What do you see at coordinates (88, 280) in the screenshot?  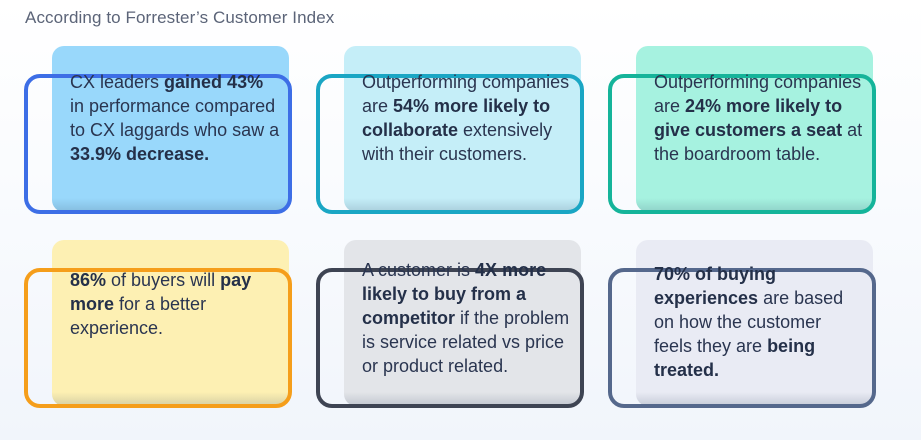 I see `card-text-emphasis: 86%` at bounding box center [88, 280].